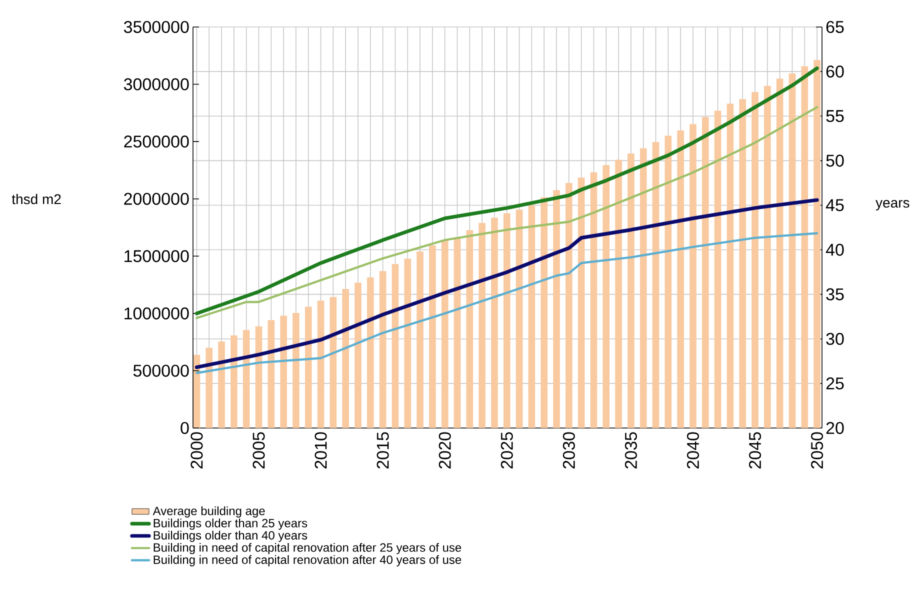 Image resolution: width=915 pixels, height=605 pixels. What do you see at coordinates (630, 450) in the screenshot?
I see `x-tick-label: 2035` at bounding box center [630, 450].